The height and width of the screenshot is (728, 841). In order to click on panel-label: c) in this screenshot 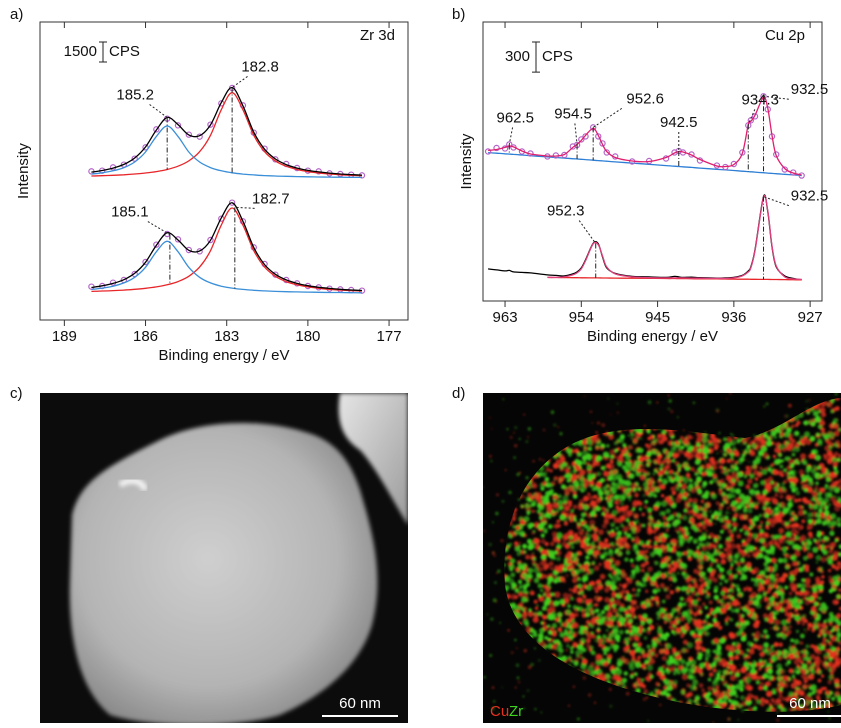, I will do `click(16, 393)`.